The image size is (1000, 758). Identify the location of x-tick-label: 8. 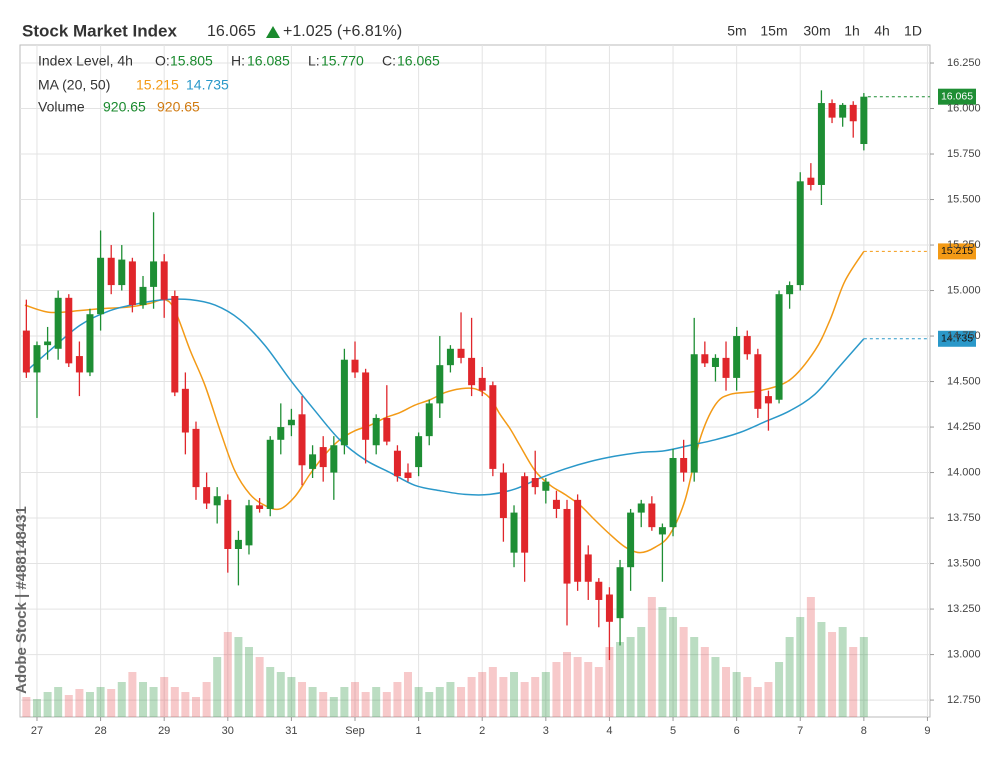
(864, 731).